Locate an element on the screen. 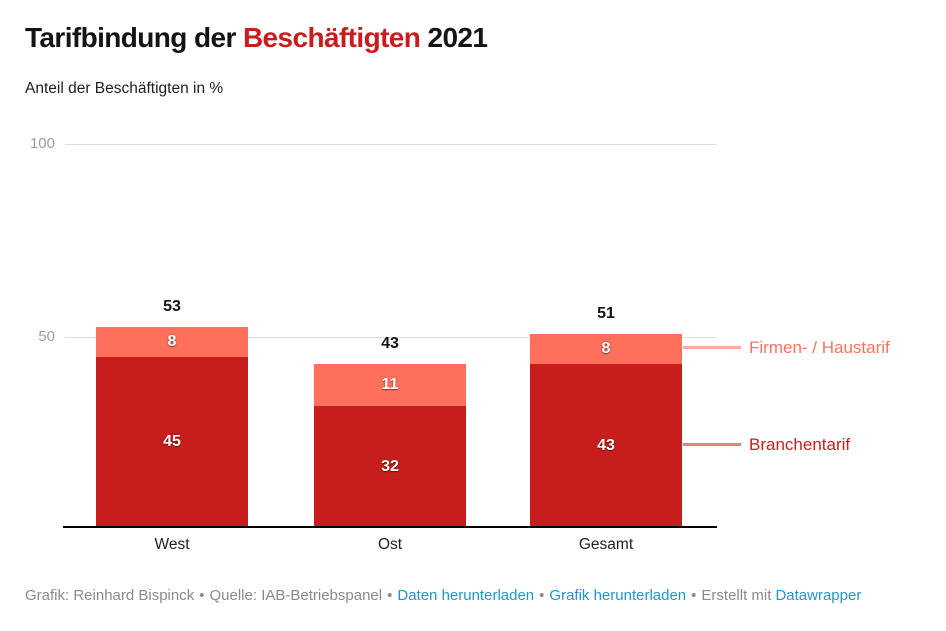 This screenshot has width=946, height=631. bar-segment-gesamt-branchentarif: 43 is located at coordinates (606, 445).